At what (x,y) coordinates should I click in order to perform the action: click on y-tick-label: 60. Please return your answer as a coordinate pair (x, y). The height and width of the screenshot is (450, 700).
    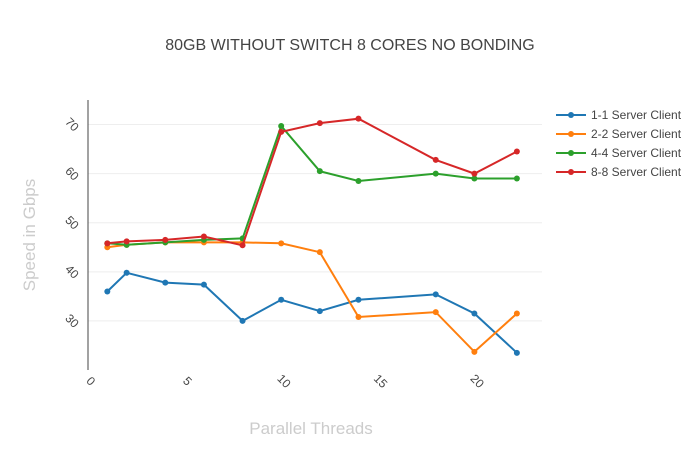
    Looking at the image, I should click on (72, 174).